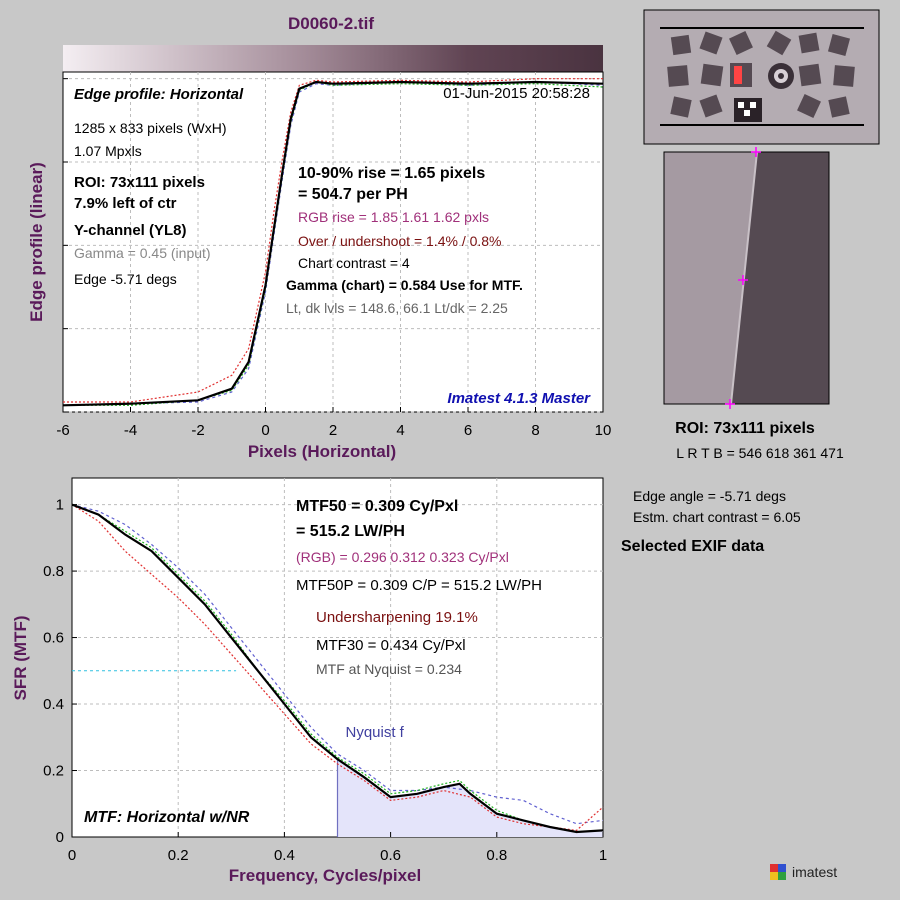 Image resolution: width=900 pixels, height=900 pixels. What do you see at coordinates (745, 428) in the screenshot?
I see `roi-label: ROI: 73x111 pixels` at bounding box center [745, 428].